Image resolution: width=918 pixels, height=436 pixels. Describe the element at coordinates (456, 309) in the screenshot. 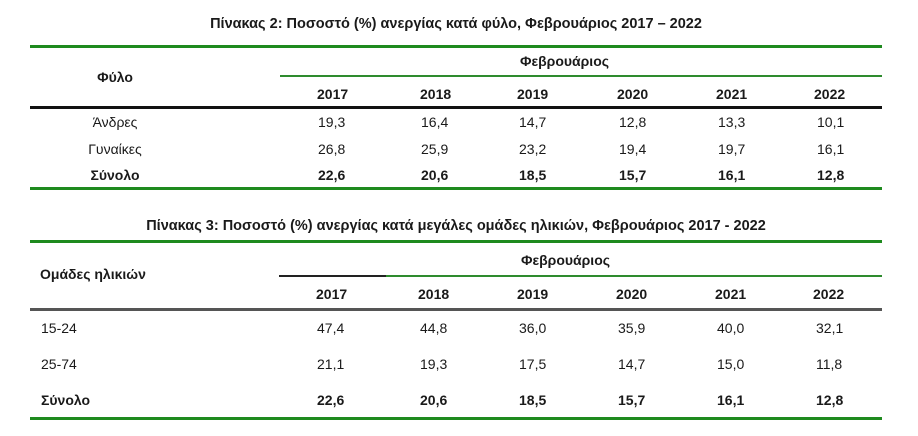

I see `table-3-header-rule` at that location.